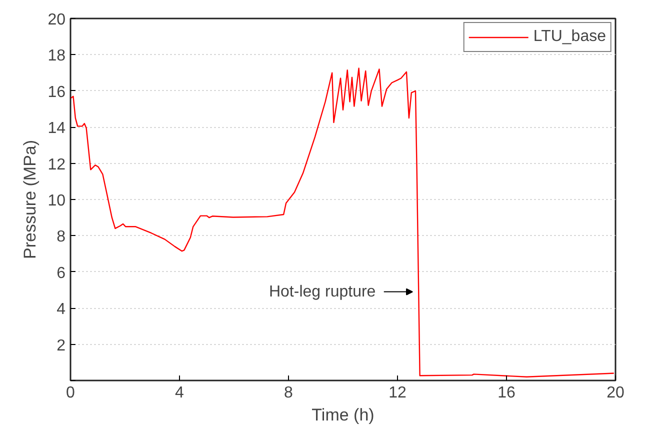  Describe the element at coordinates (322, 291) in the screenshot. I see `annotation: Hot-leg rupture` at that location.